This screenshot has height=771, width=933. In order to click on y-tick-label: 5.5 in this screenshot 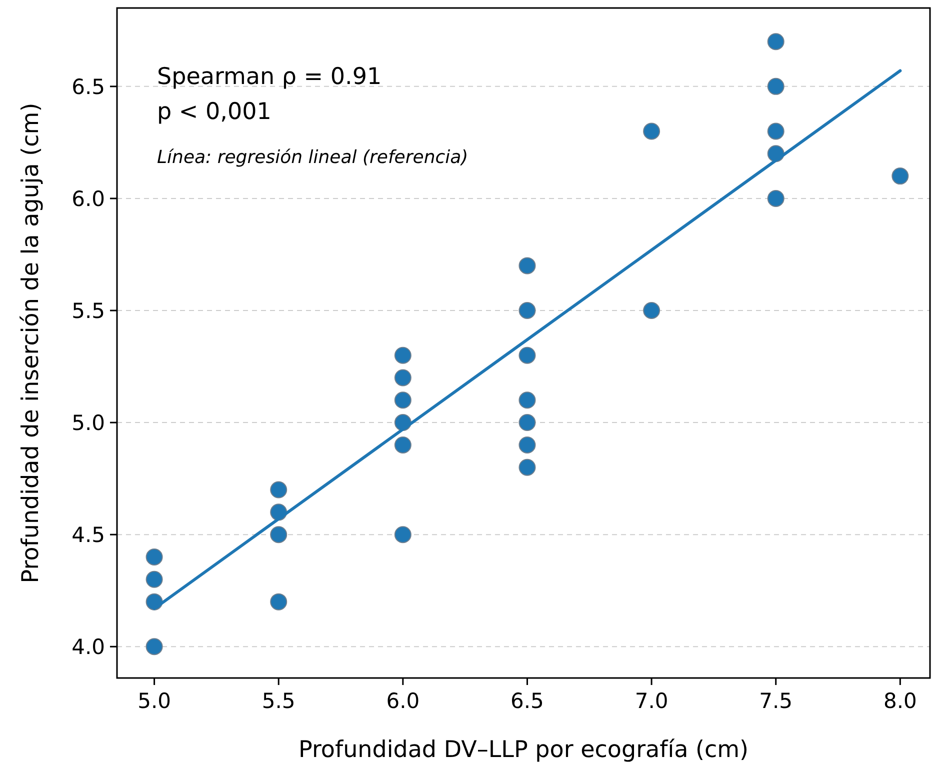, I will do `click(88, 310)`.